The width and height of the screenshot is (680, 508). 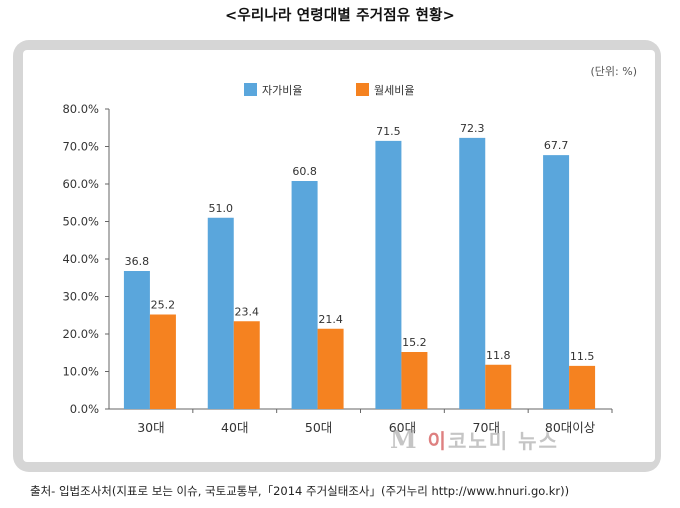 What do you see at coordinates (556, 145) in the screenshot?
I see `data-label: 67.7` at bounding box center [556, 145].